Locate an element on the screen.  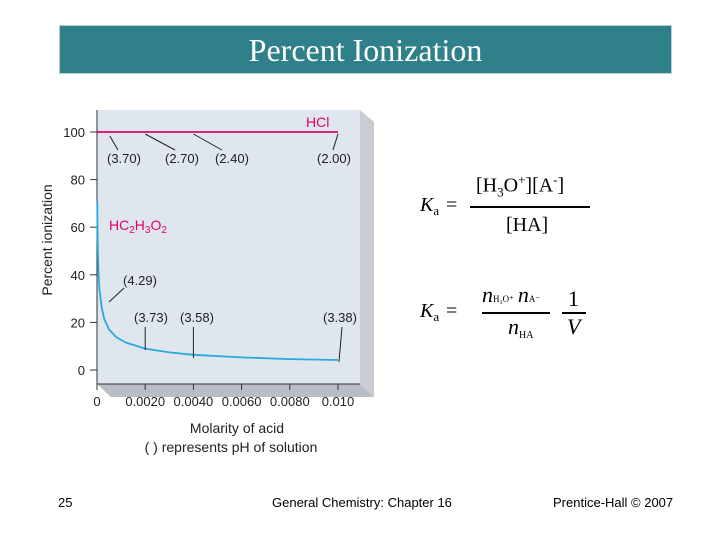
eq2-equals: = is located at coordinates (452, 311).